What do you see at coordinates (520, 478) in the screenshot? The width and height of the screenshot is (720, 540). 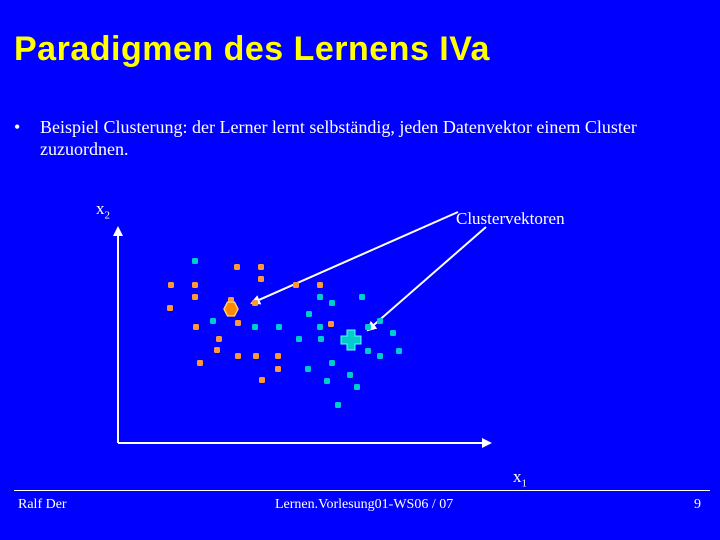 I see `x-axis-label: x1` at bounding box center [520, 478].